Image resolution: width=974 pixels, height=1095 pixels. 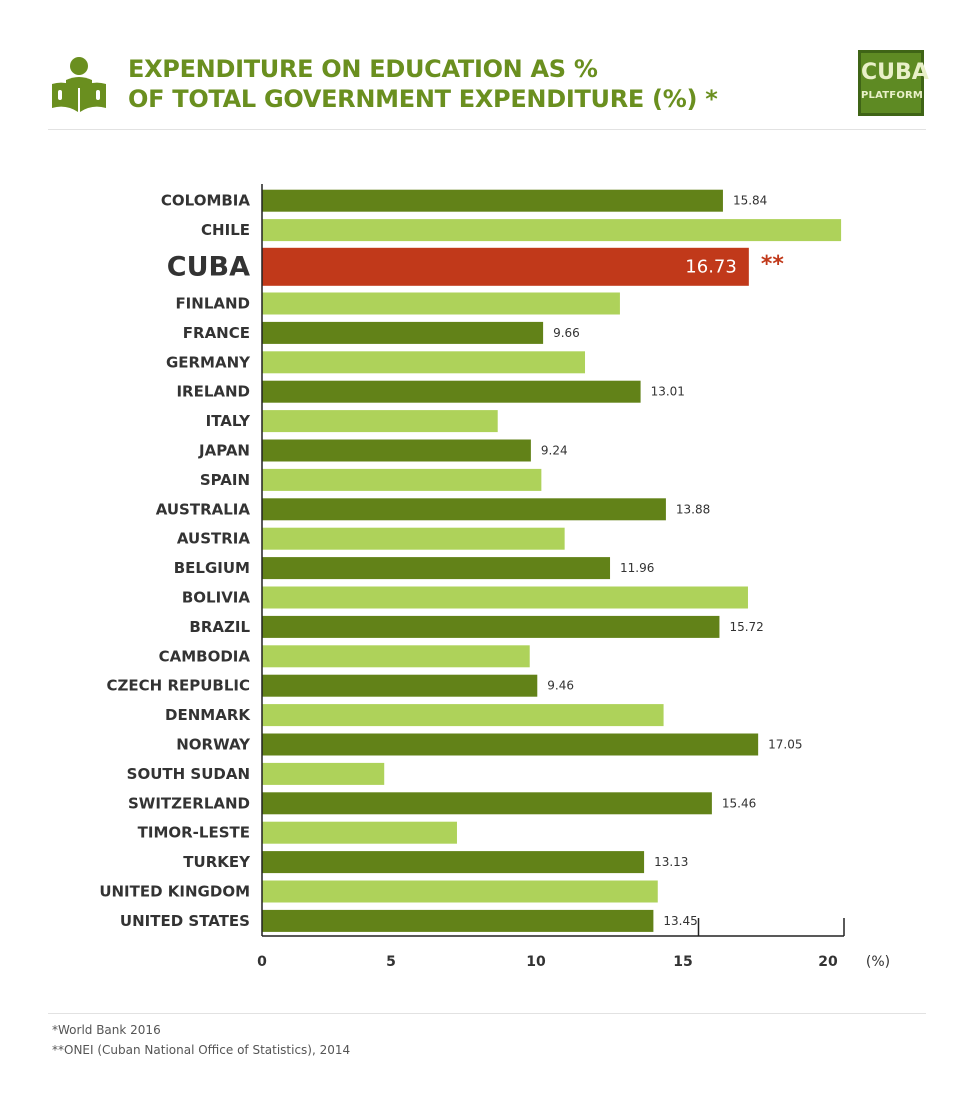 What do you see at coordinates (671, 862) in the screenshot?
I see `value-label-turkey: 13.13` at bounding box center [671, 862].